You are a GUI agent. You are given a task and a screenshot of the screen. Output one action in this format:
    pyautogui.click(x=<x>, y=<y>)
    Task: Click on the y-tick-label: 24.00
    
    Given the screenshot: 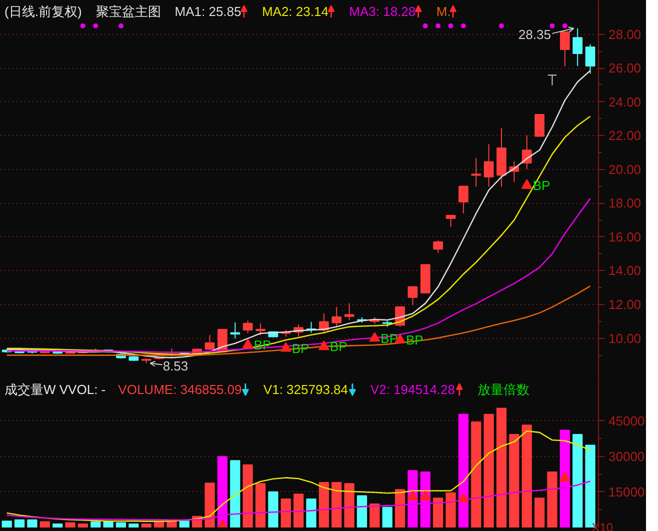 What is the action you would take?
    pyautogui.click(x=625, y=102)
    